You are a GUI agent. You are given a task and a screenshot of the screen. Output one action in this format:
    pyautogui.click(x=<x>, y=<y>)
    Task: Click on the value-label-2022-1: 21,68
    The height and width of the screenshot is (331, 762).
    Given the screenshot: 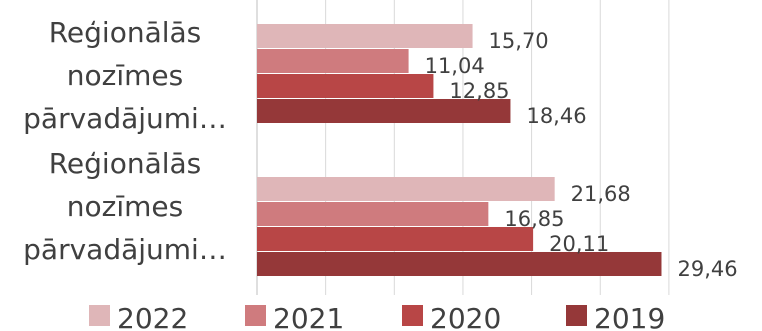 What is the action you would take?
    pyautogui.click(x=601, y=194)
    